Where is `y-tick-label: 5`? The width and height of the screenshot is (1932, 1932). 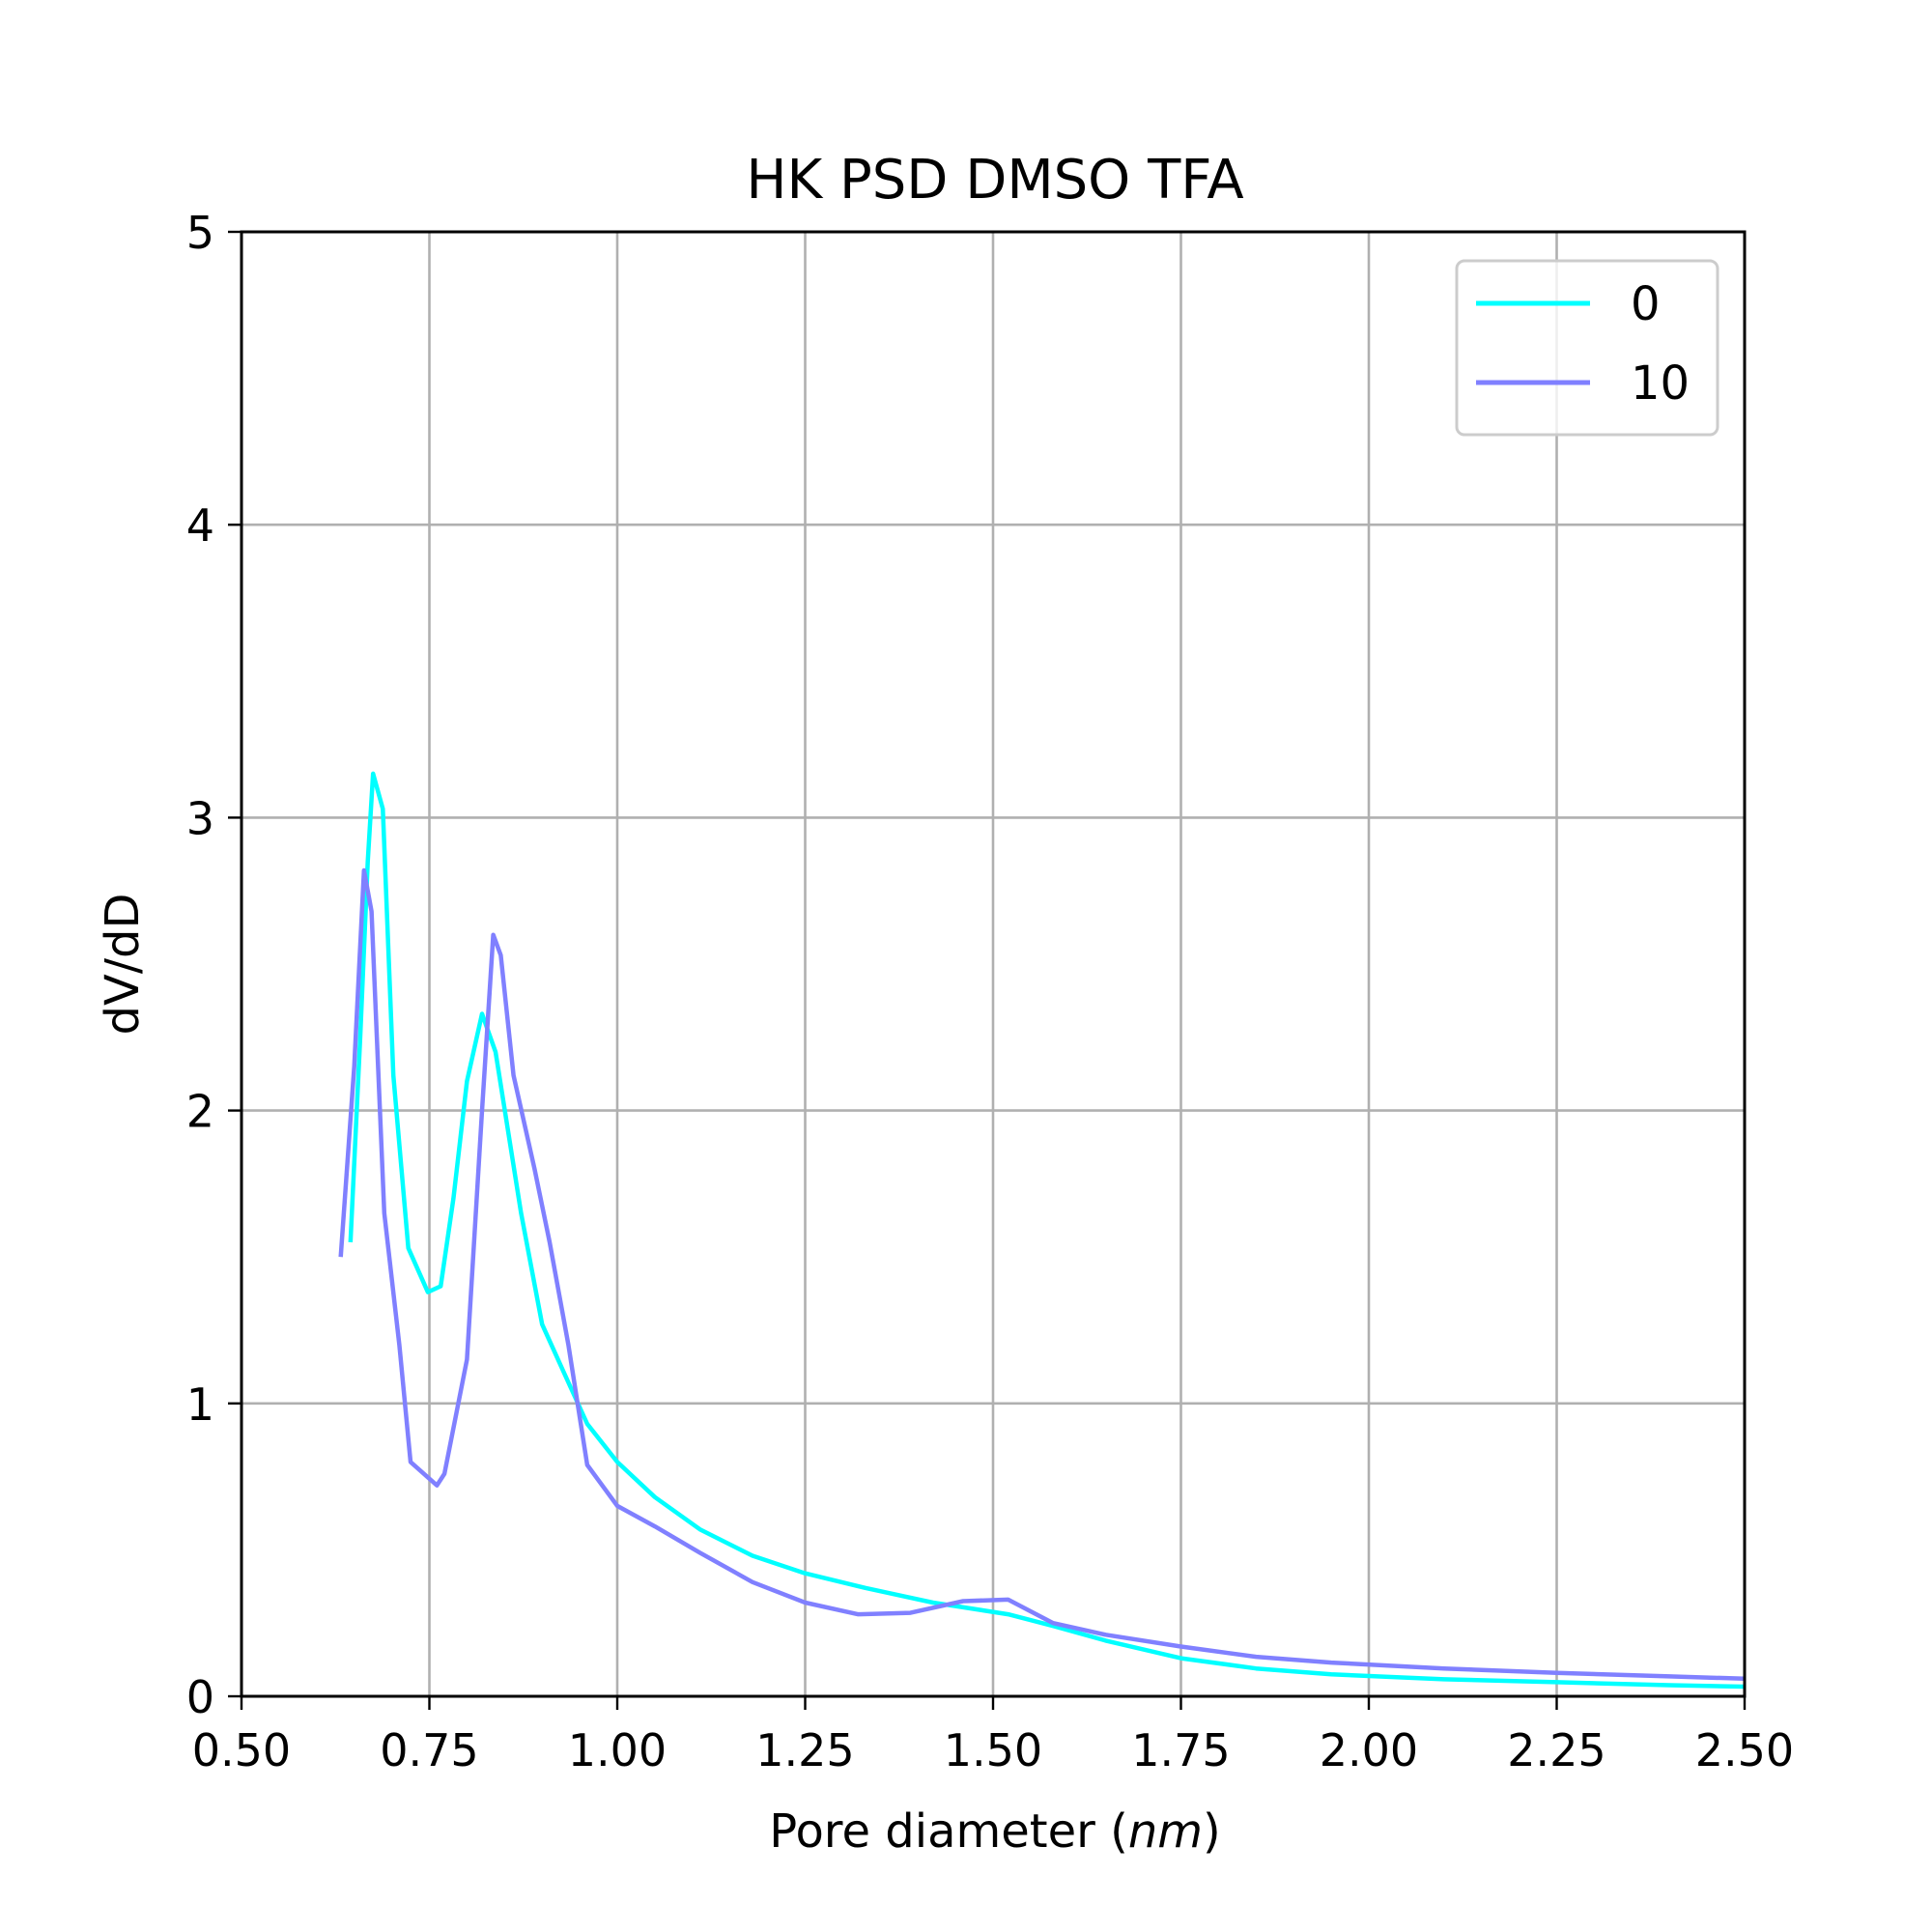 y-tick-label: 5 is located at coordinates (200, 233).